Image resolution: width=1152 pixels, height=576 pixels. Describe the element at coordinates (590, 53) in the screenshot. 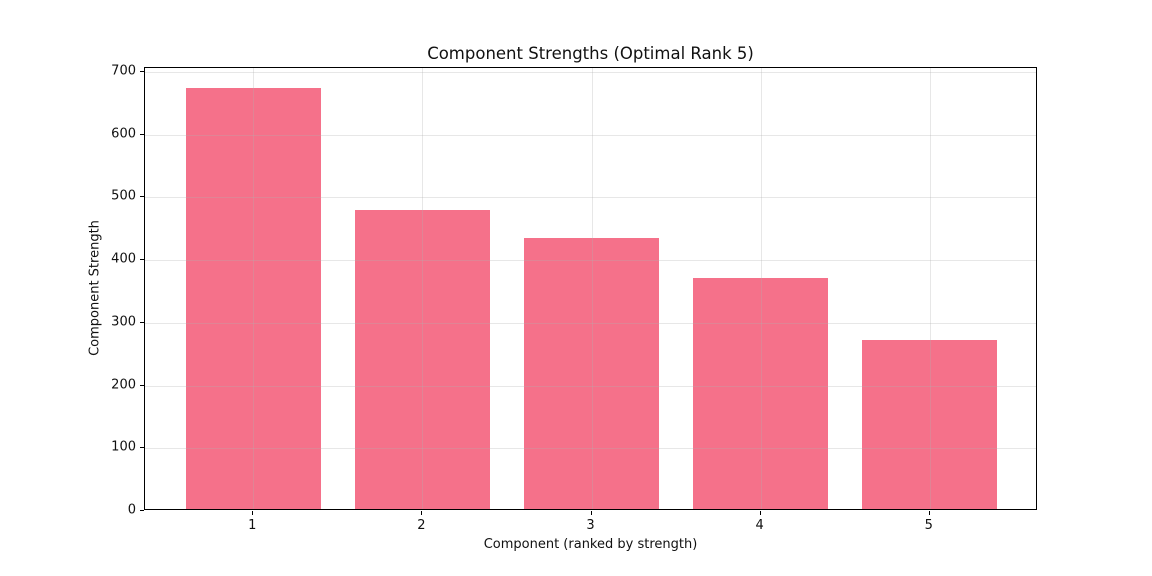

I see `chart-title: Component Strengths (Optimal Rank 5)` at that location.